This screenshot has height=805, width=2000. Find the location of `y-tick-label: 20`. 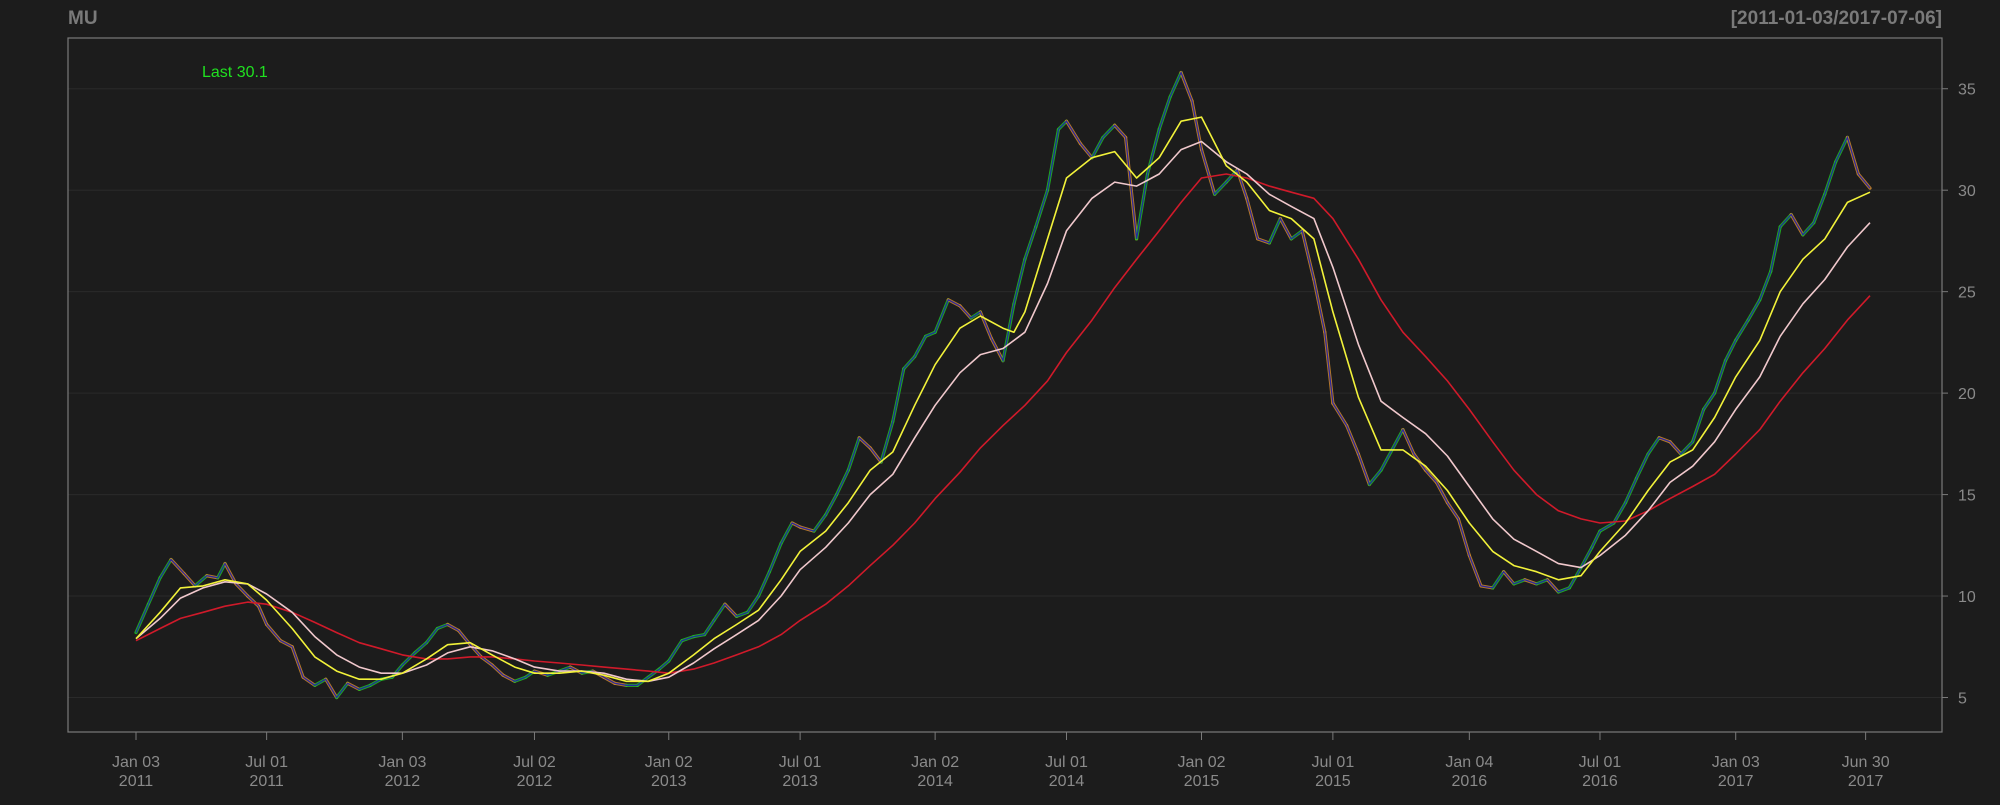

y-tick-label: 20 is located at coordinates (1967, 394).